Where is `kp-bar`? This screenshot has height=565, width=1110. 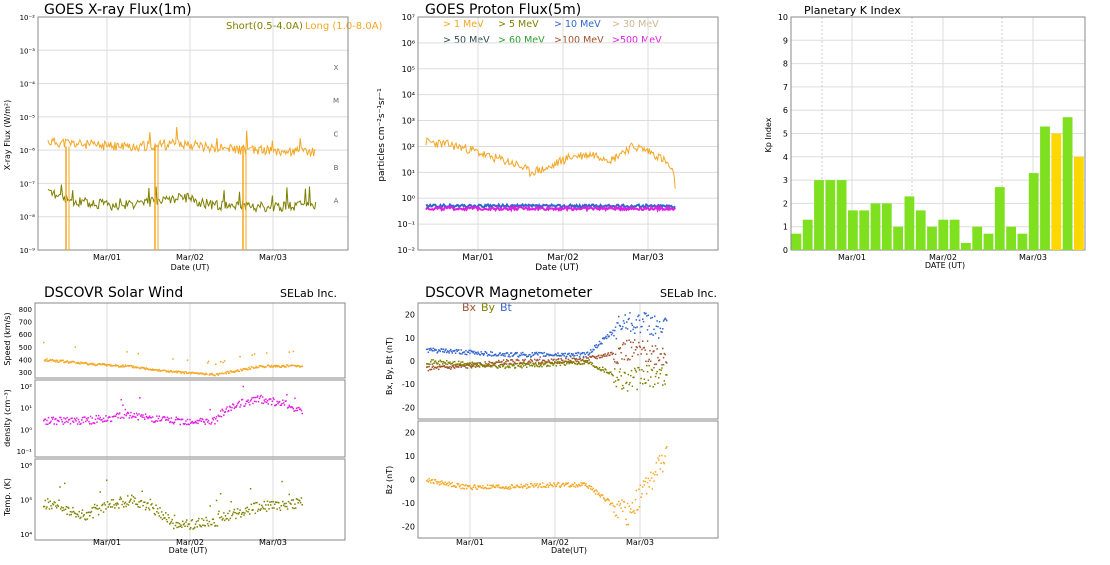
kp-bar is located at coordinates (1067, 183).